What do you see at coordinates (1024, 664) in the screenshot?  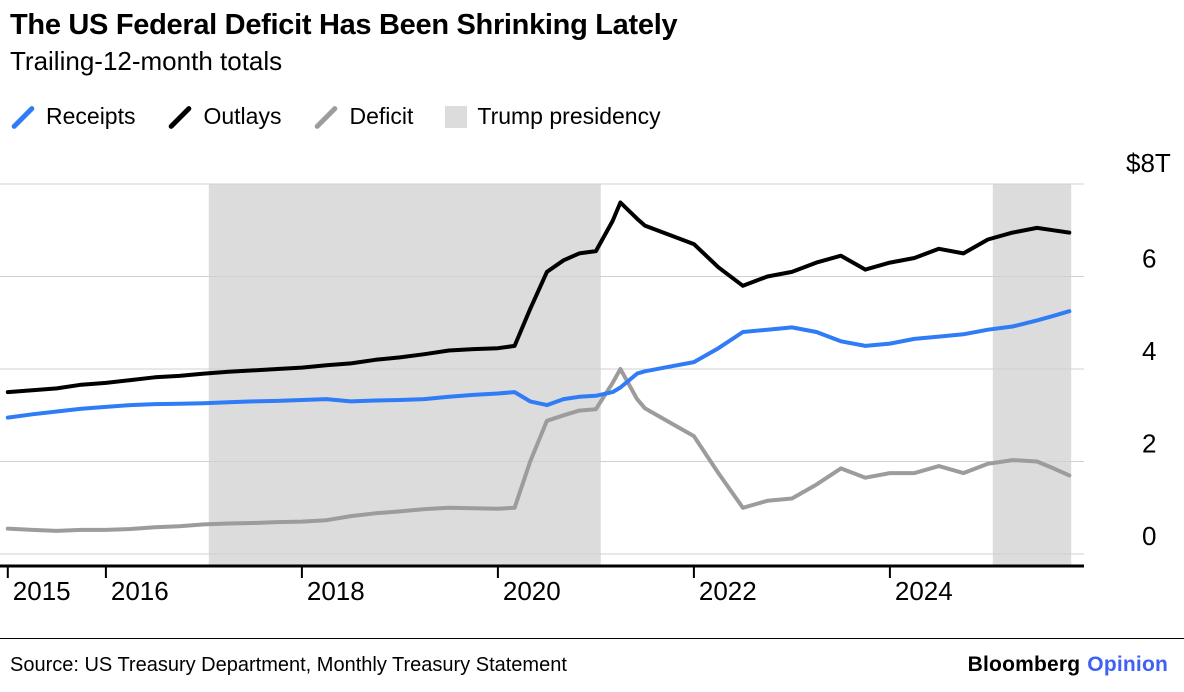 I see `brand-bloomberg: Bloomberg` at bounding box center [1024, 664].